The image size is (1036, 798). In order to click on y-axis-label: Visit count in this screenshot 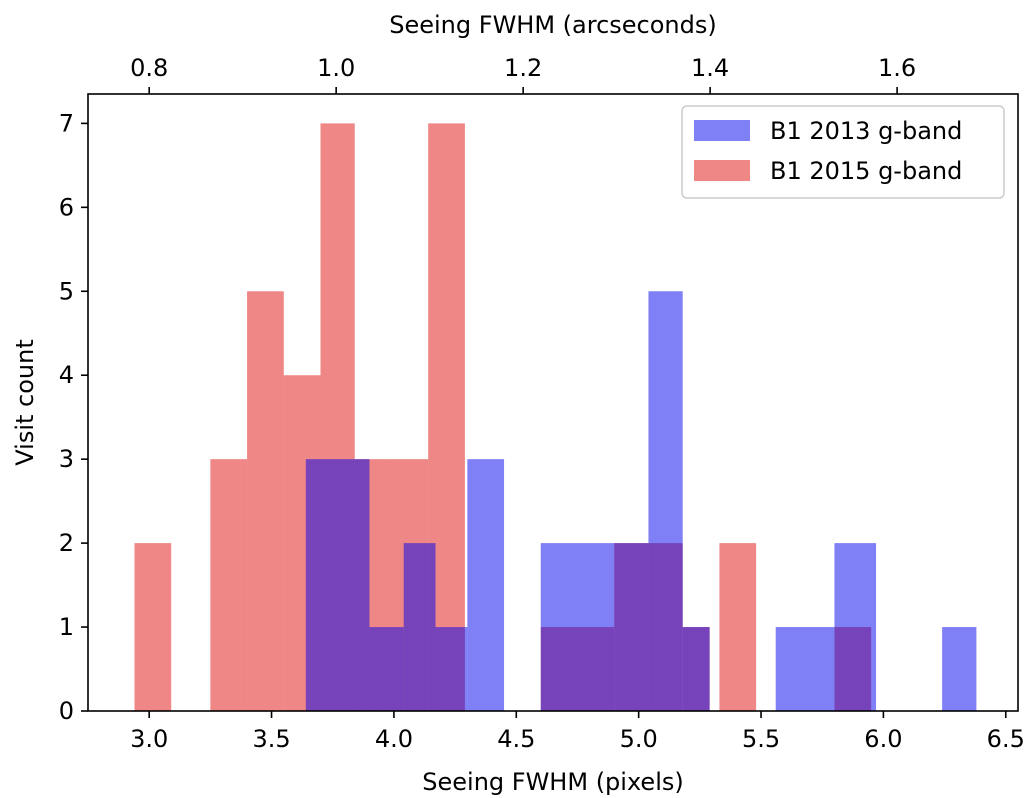, I will do `click(25, 402)`.